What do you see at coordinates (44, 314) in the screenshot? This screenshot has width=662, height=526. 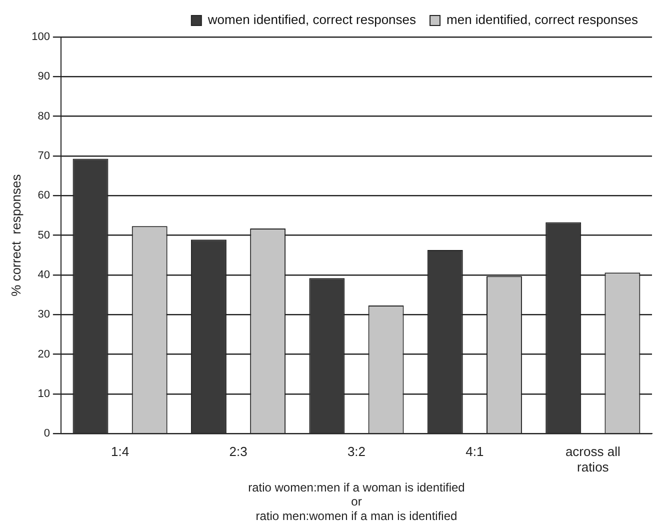 I see `y-tick-label: 30` at bounding box center [44, 314].